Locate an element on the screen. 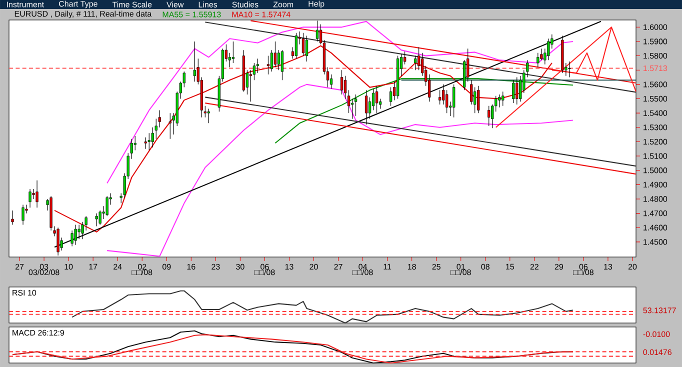  x-tick-label: 08 is located at coordinates (485, 267).